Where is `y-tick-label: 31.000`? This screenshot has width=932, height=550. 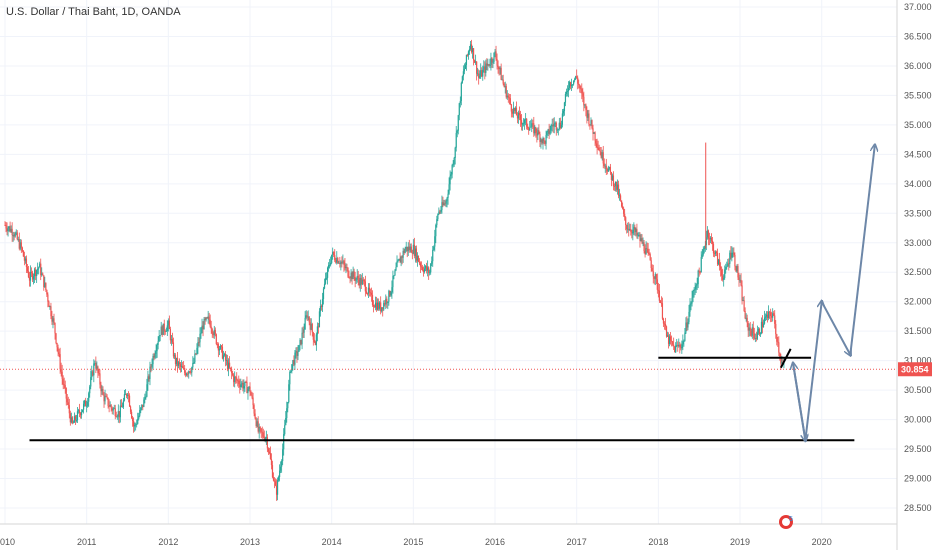 y-tick-label: 31.000 is located at coordinates (918, 361).